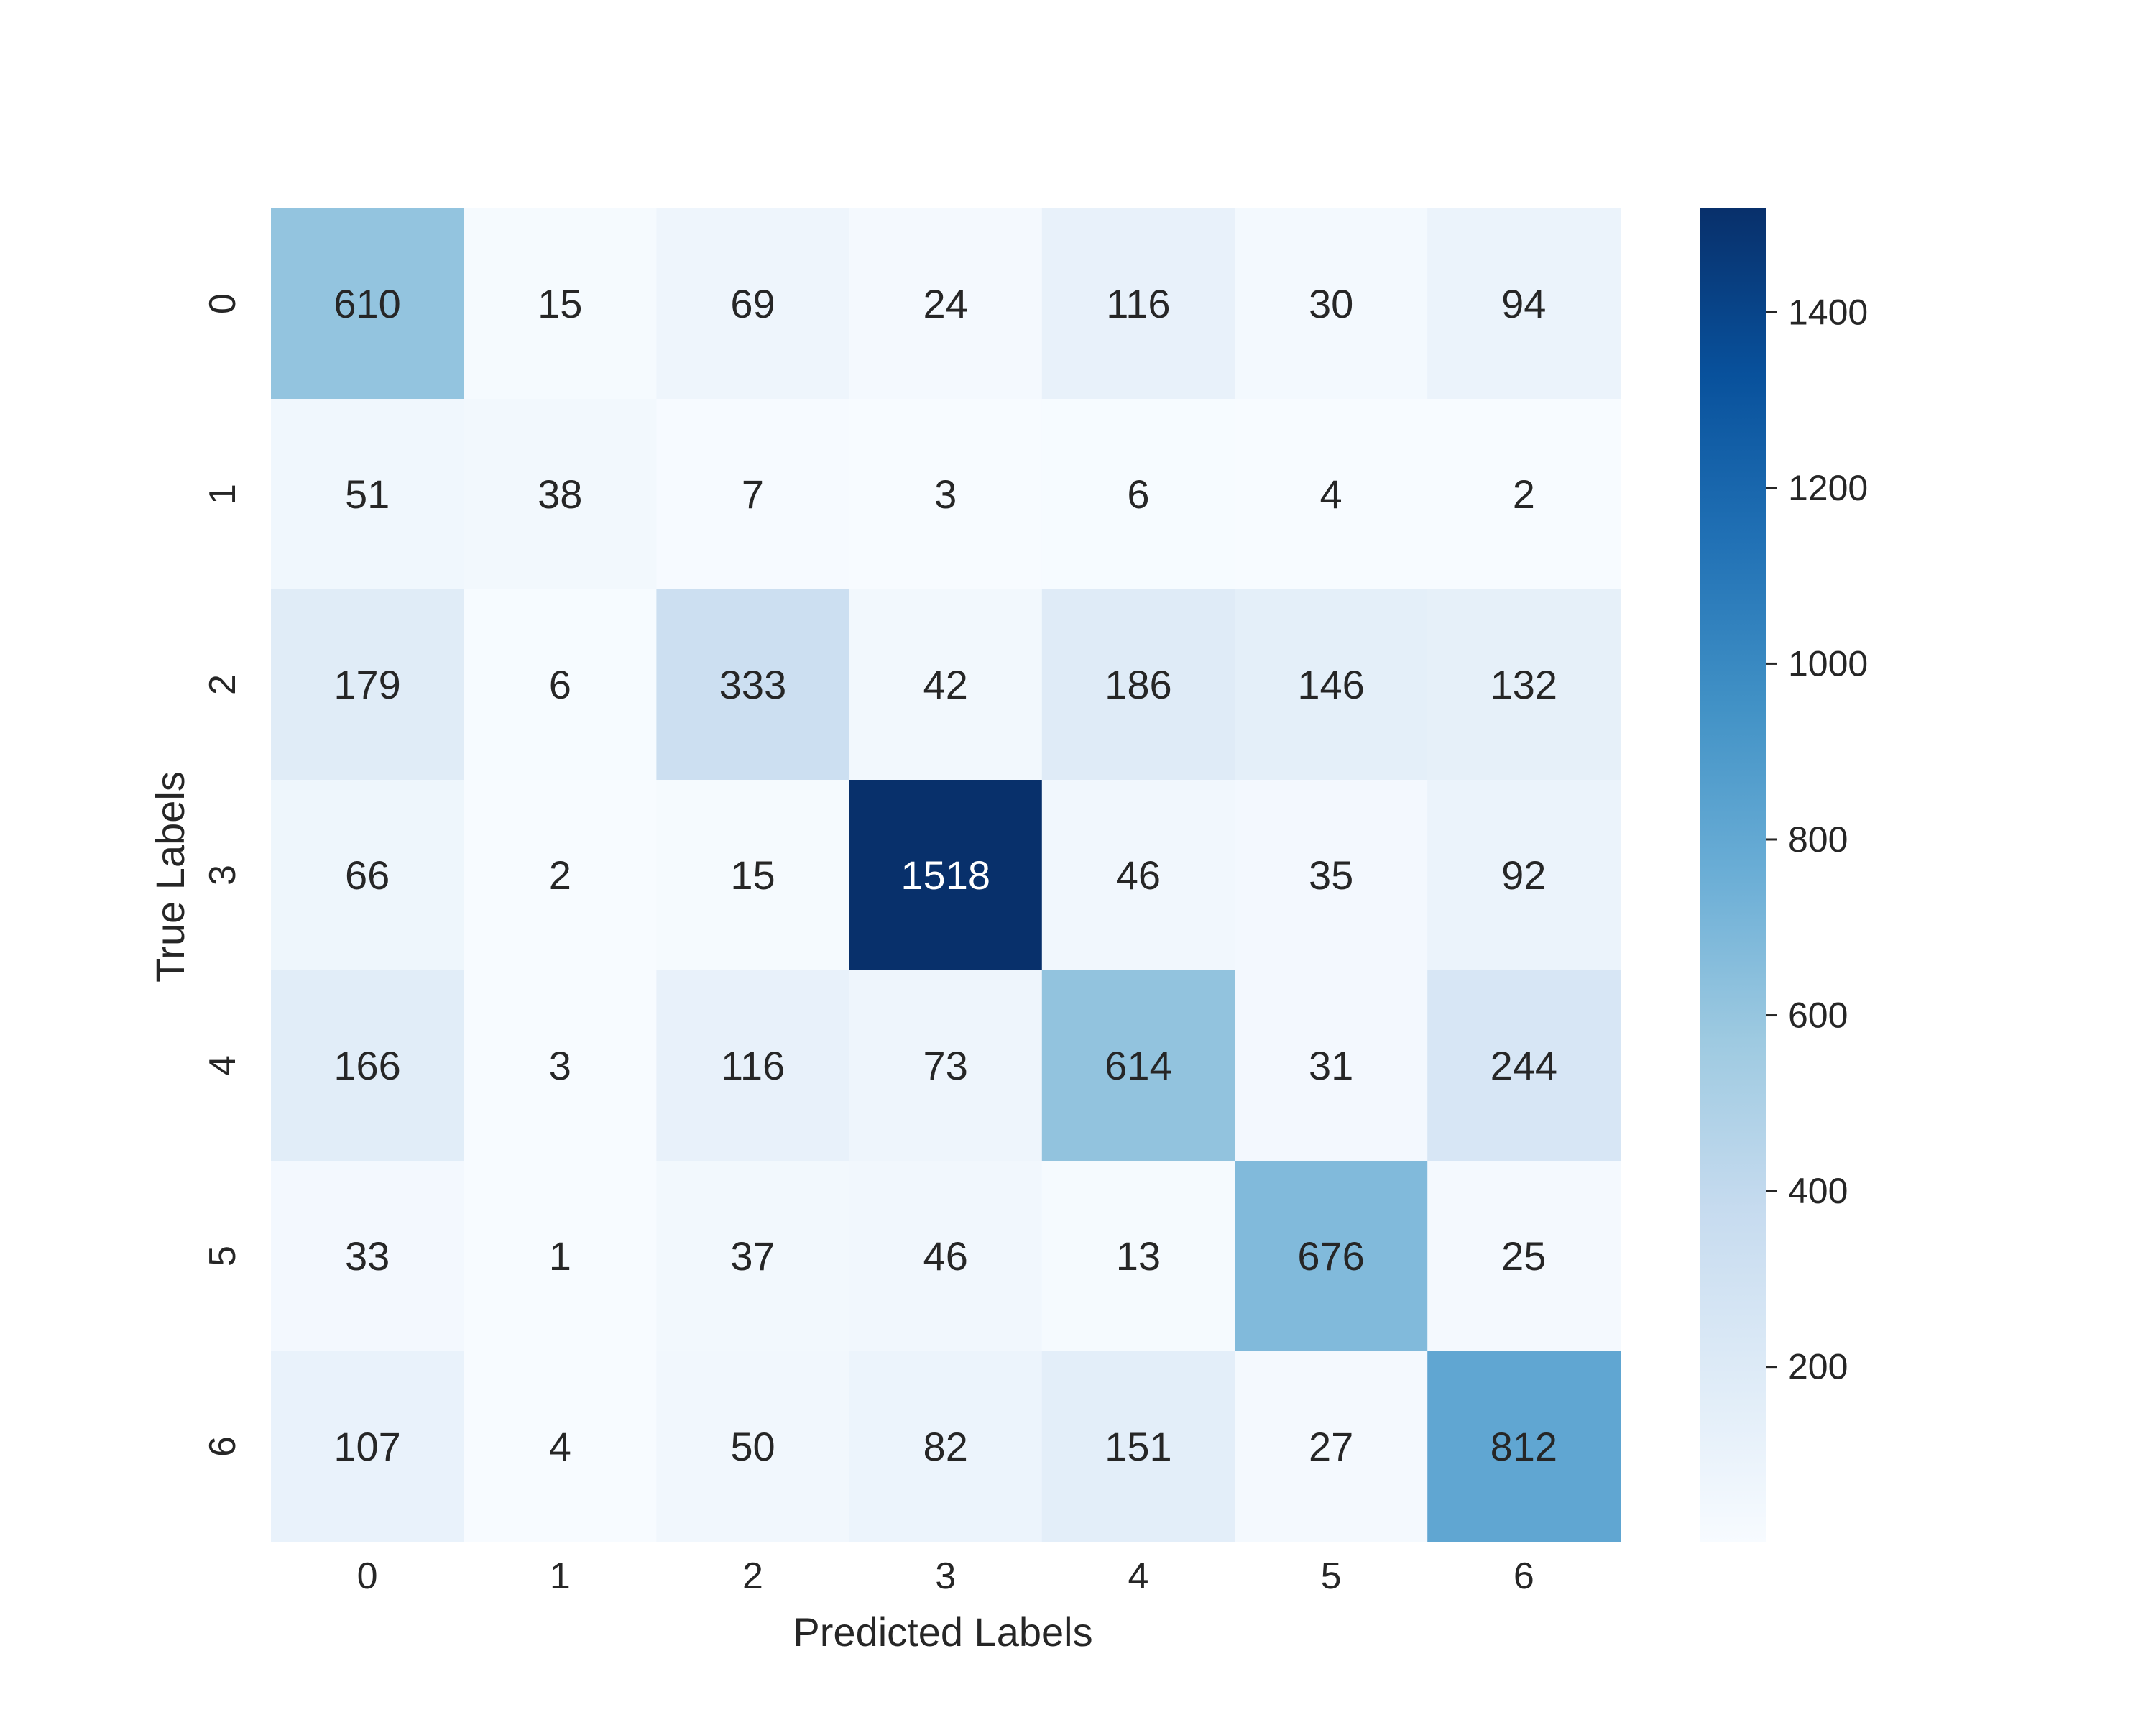 The height and width of the screenshot is (1725, 2156). Describe the element at coordinates (752, 1576) in the screenshot. I see `x-tick-label: 2` at that location.